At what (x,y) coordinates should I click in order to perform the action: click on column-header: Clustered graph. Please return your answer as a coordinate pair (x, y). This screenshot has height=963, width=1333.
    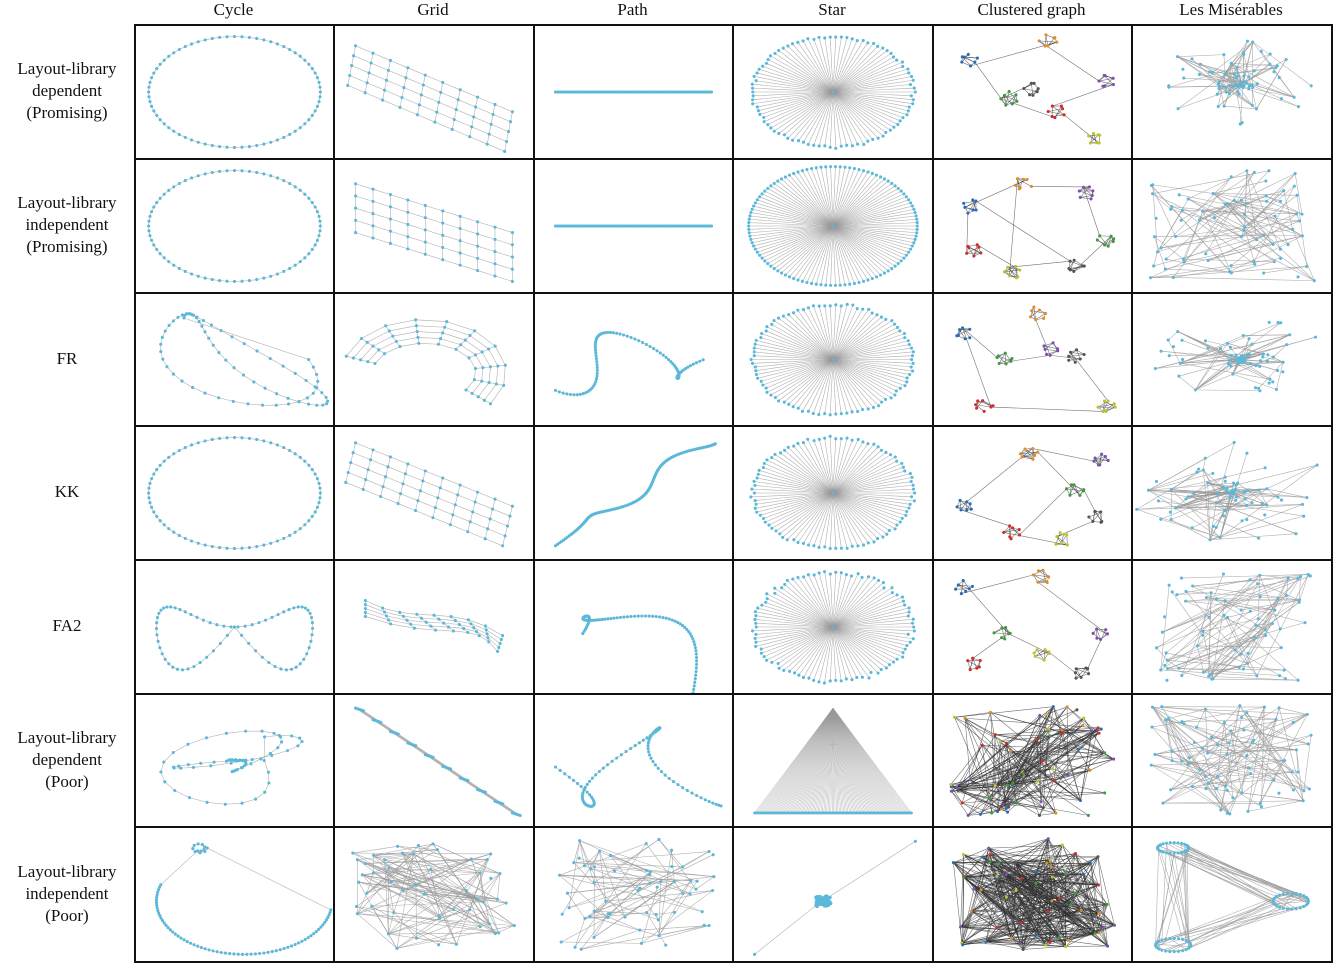
    Looking at the image, I should click on (1031, 11).